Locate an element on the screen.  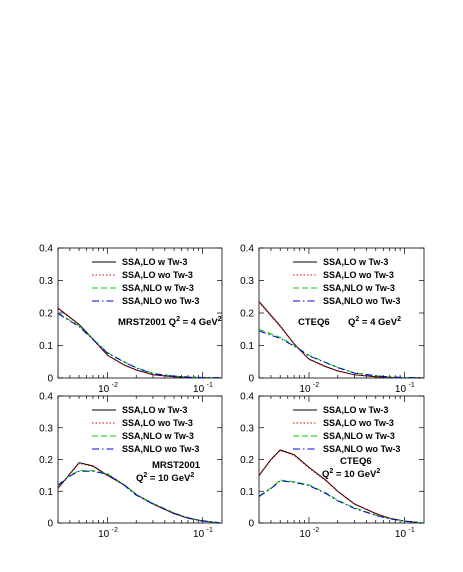
panel-annotation: MRST2001 Q2 = 4 GeV2 is located at coordinates (170, 322).